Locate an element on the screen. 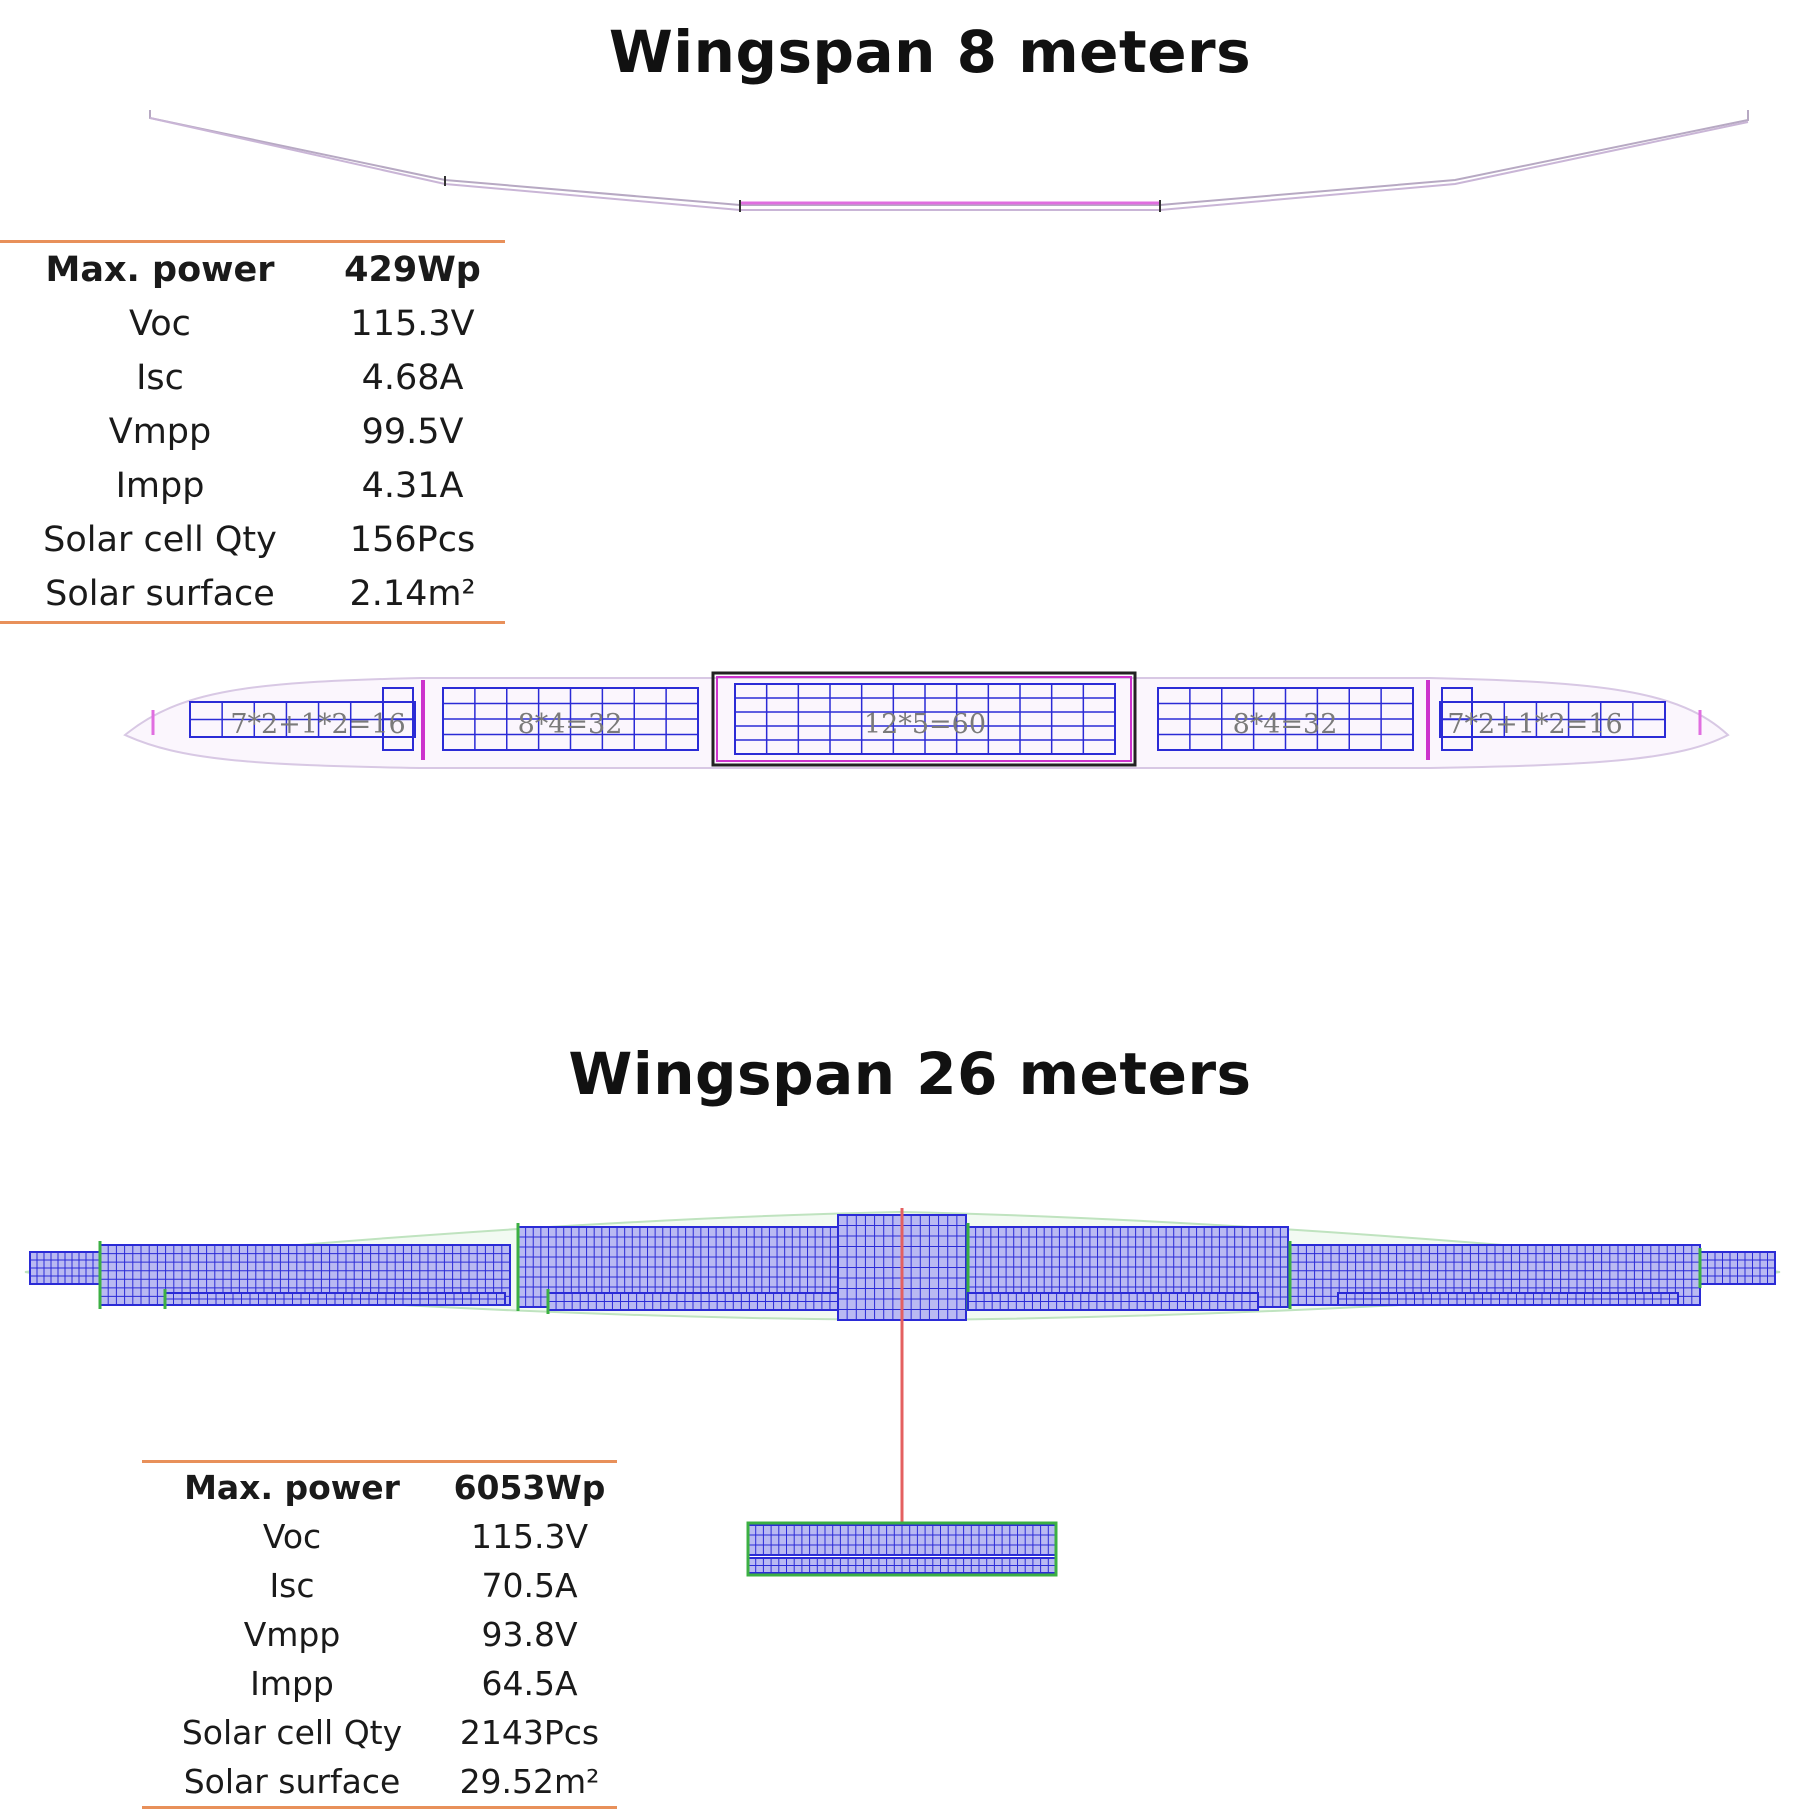 The height and width of the screenshot is (1812, 1800). title-wingspan-8: Wingspan 8 meters is located at coordinates (930, 52).